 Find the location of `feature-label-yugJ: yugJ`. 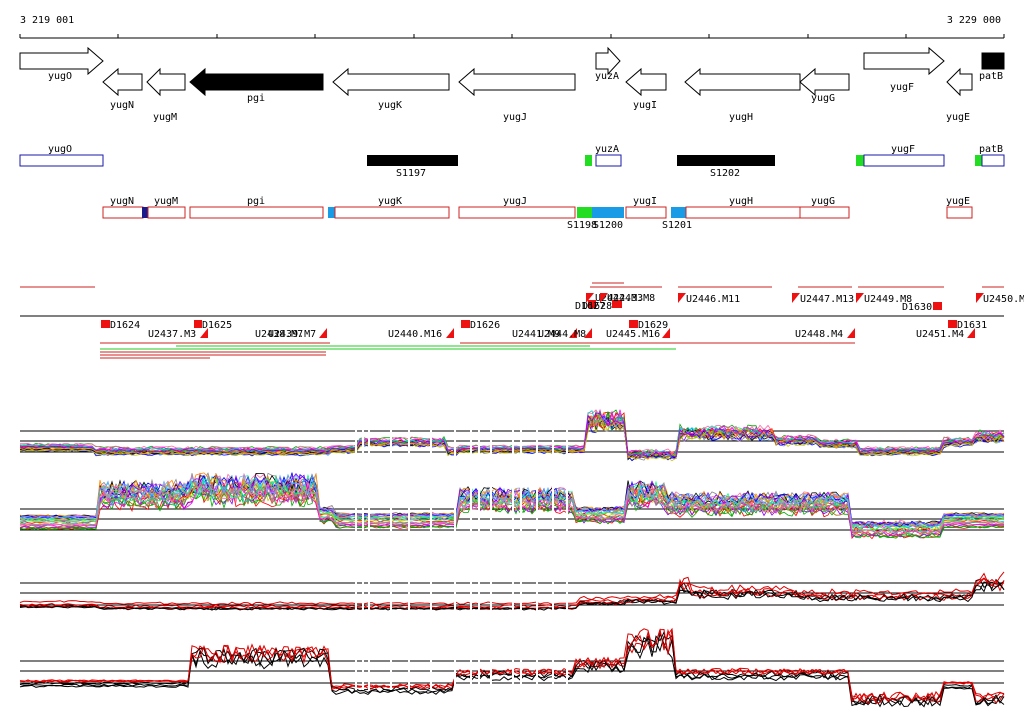

feature-label-yugJ: yugJ is located at coordinates (515, 201).